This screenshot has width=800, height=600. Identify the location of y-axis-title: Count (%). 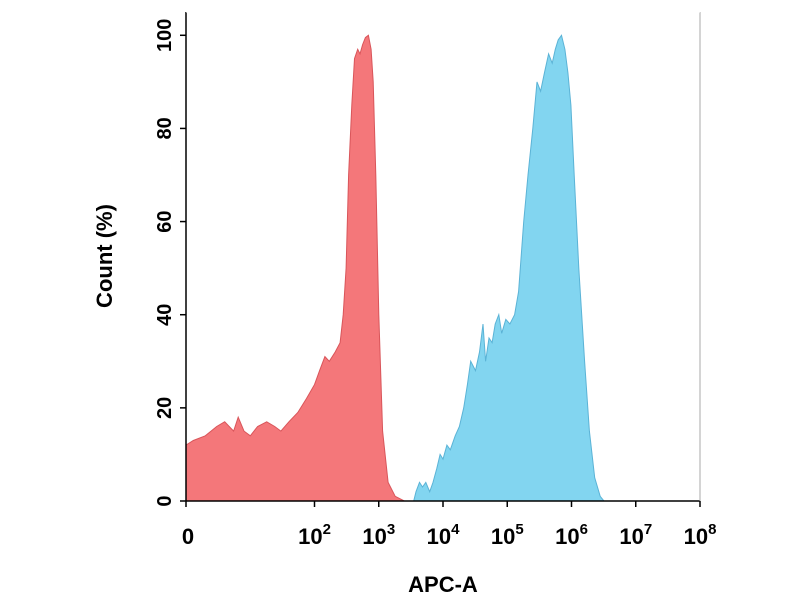
(104, 256).